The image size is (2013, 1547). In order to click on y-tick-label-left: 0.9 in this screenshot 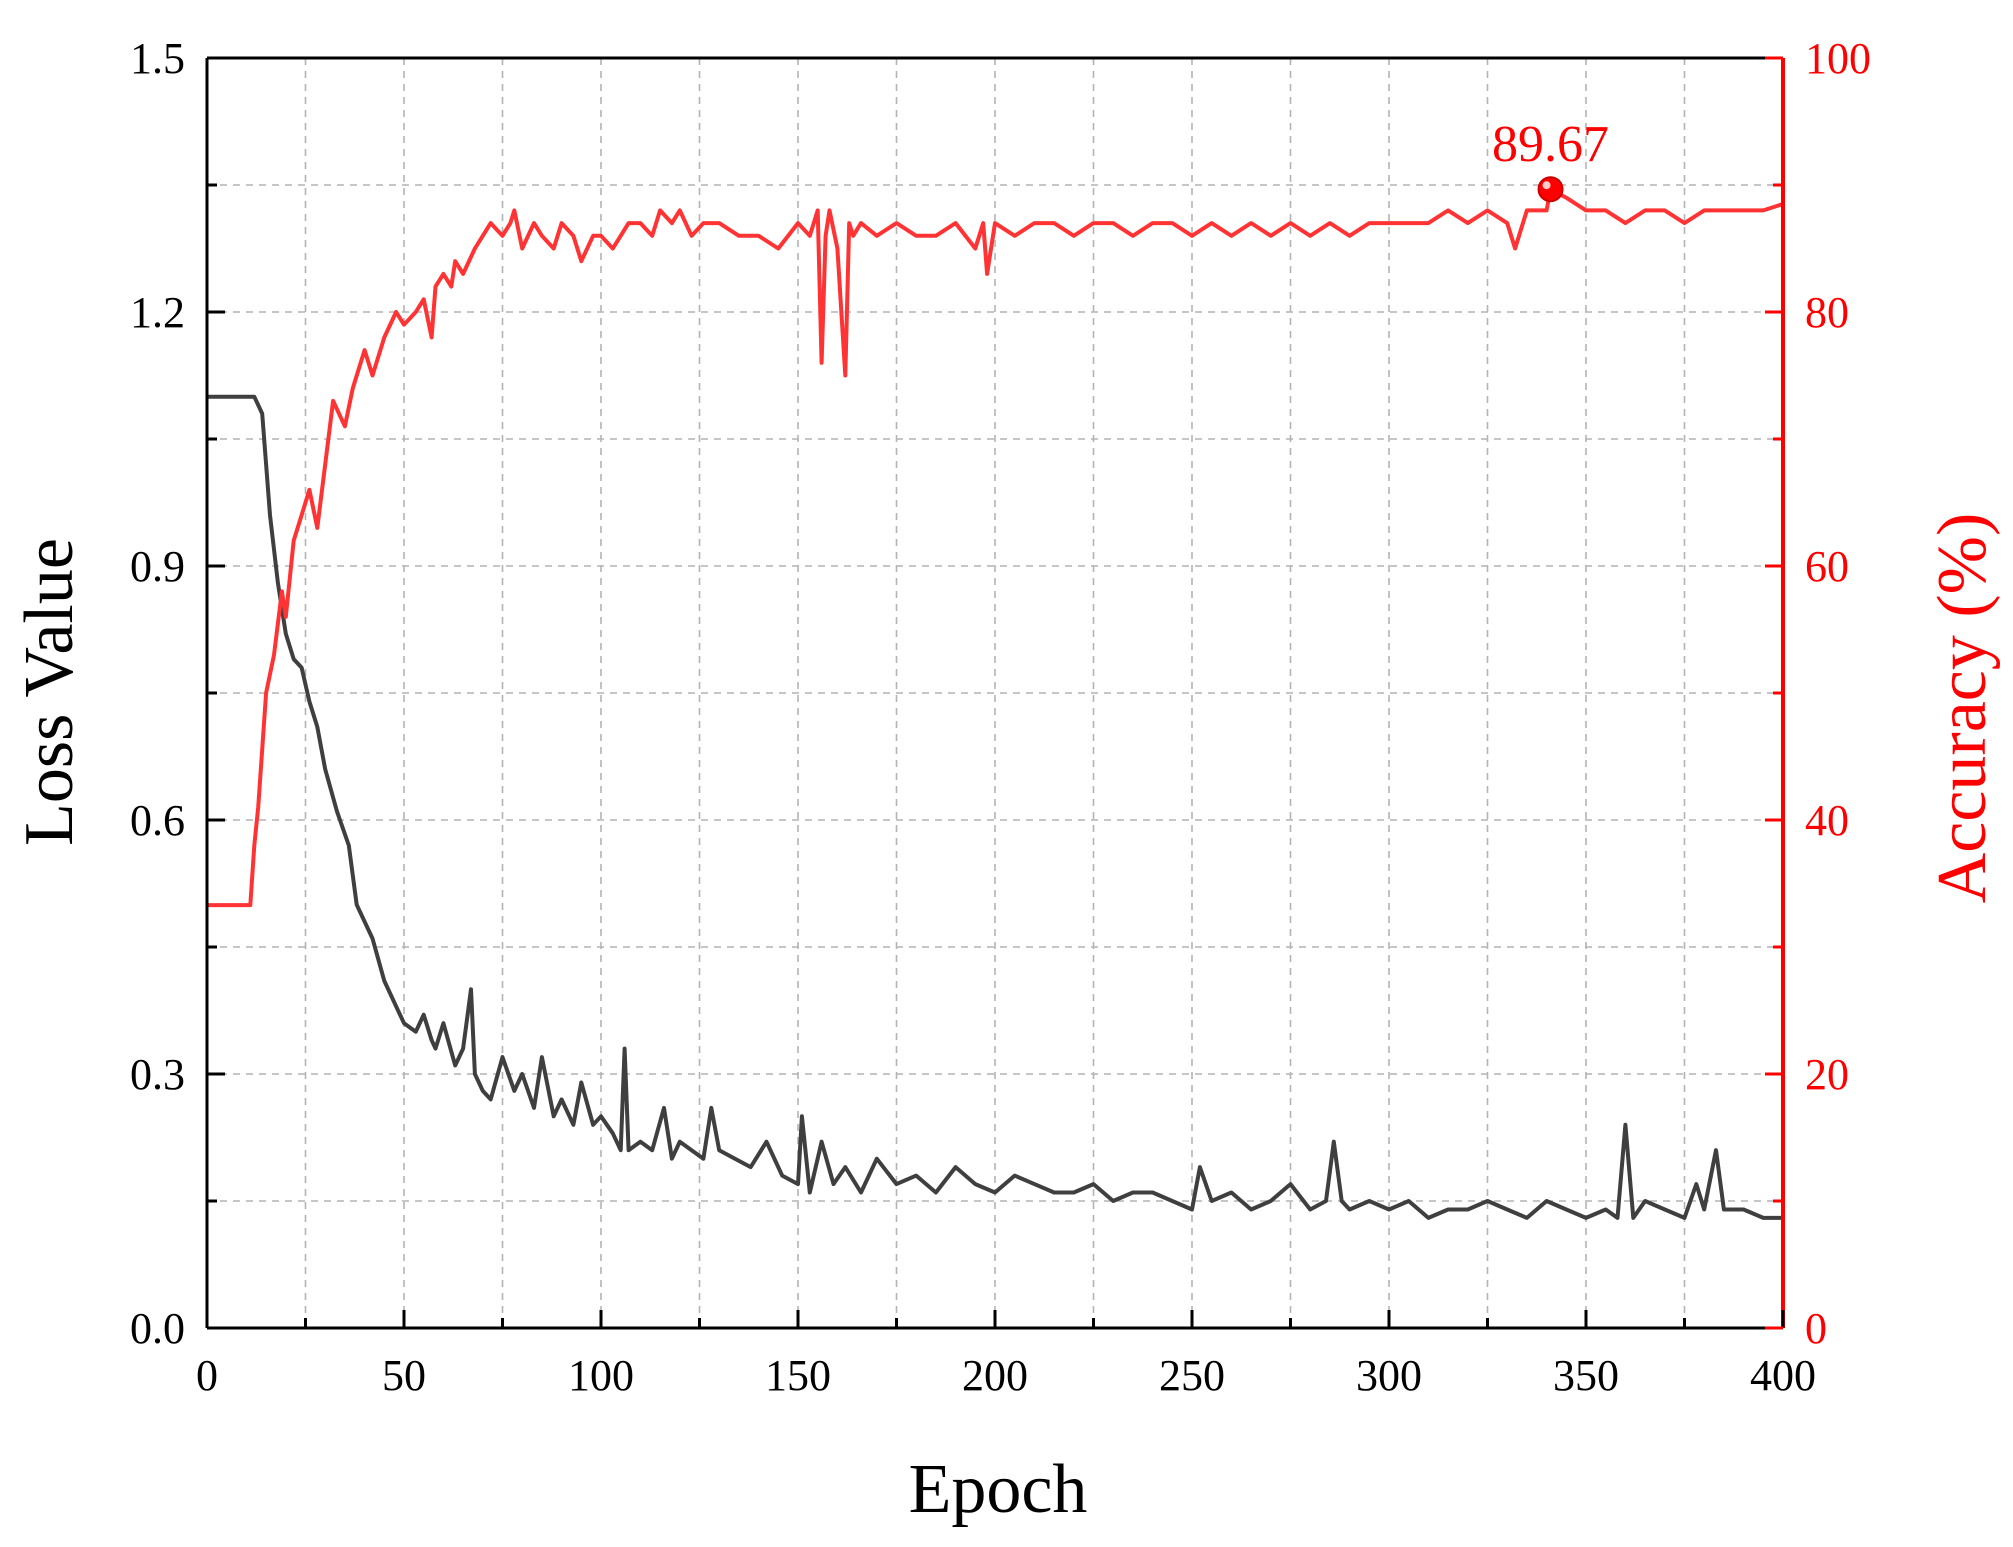, I will do `click(157, 566)`.